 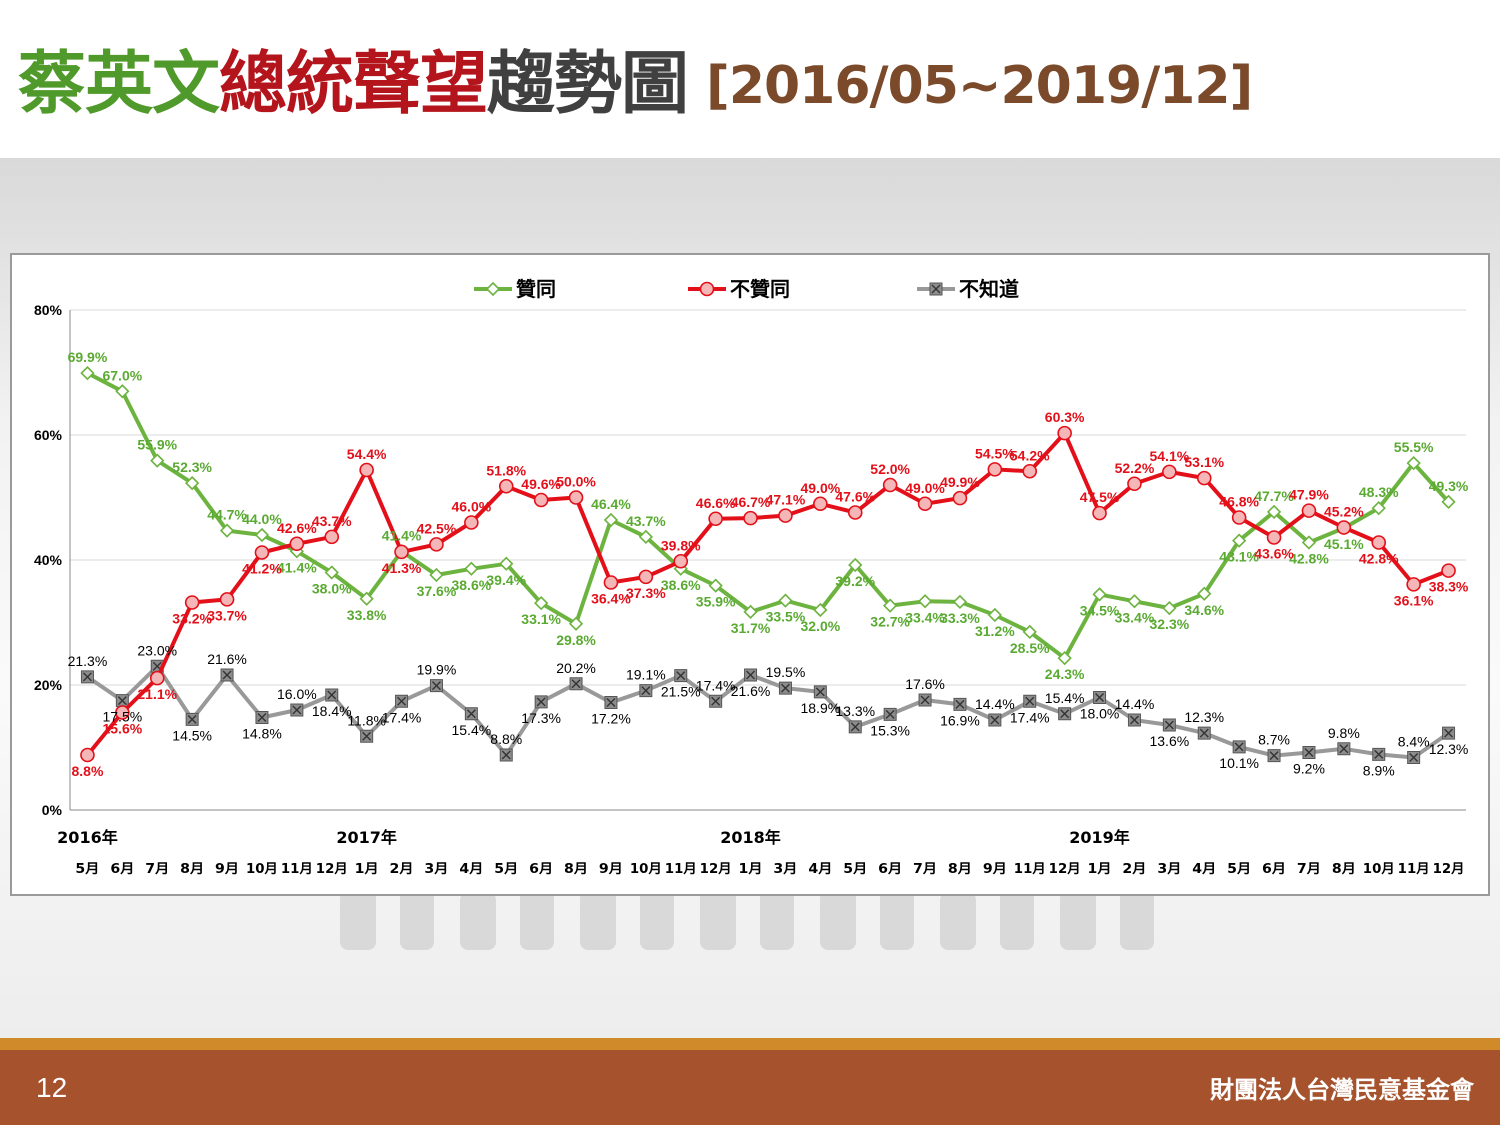 What do you see at coordinates (262, 569) in the screenshot?
I see `data-label-disapprove: 41.2%` at bounding box center [262, 569].